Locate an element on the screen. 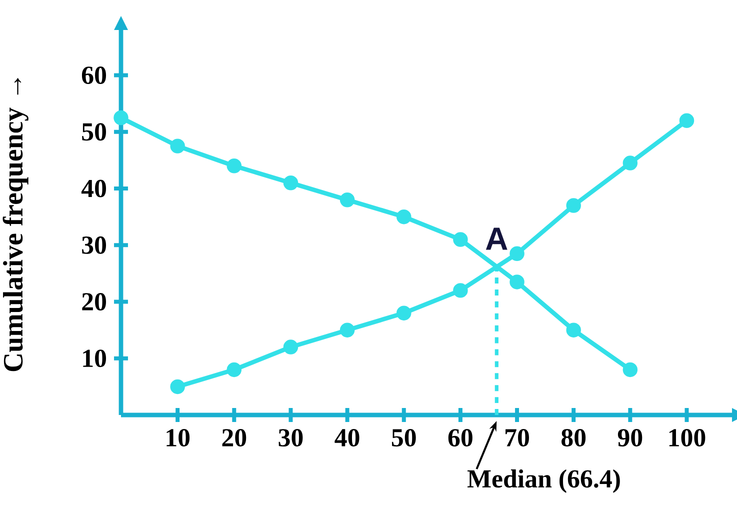  y-tick-label: 50 is located at coordinates (94, 132).